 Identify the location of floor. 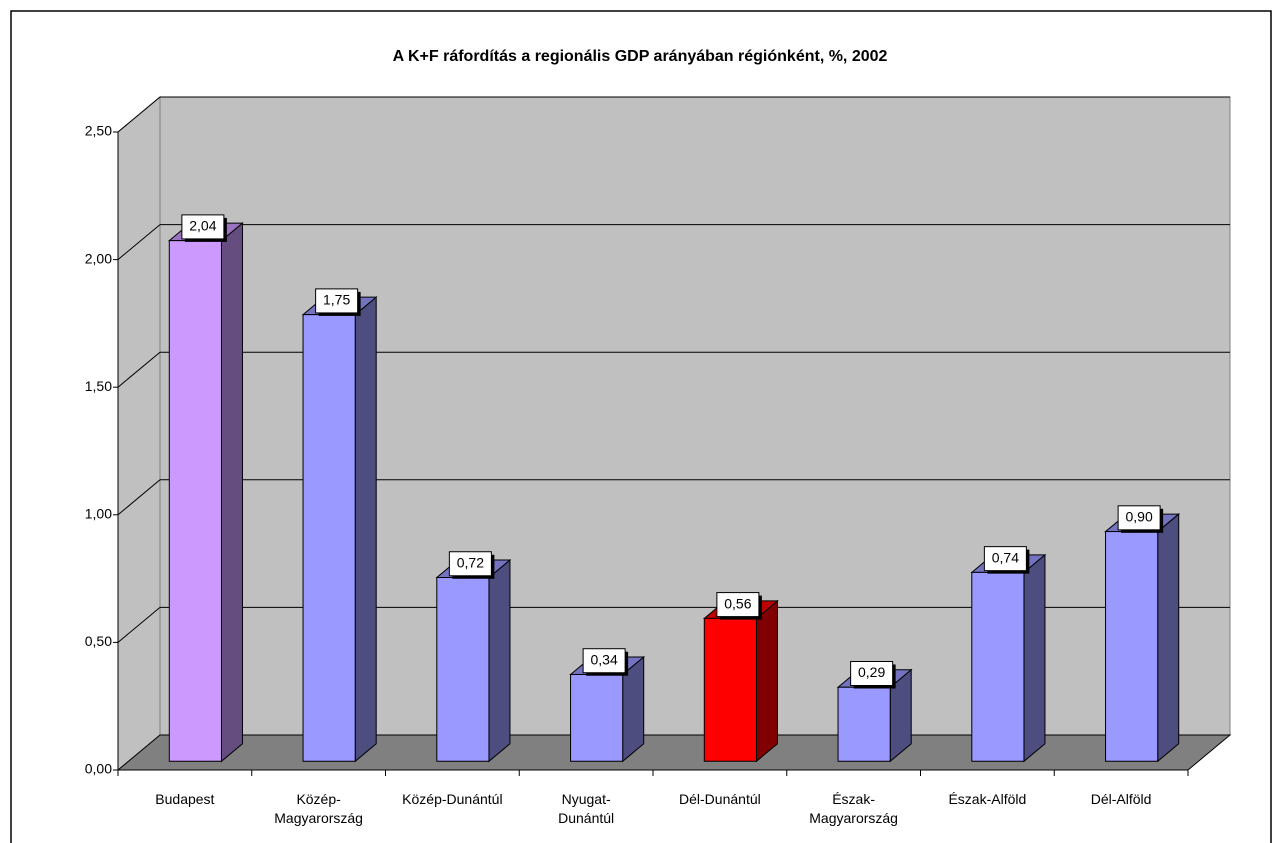
(674, 752).